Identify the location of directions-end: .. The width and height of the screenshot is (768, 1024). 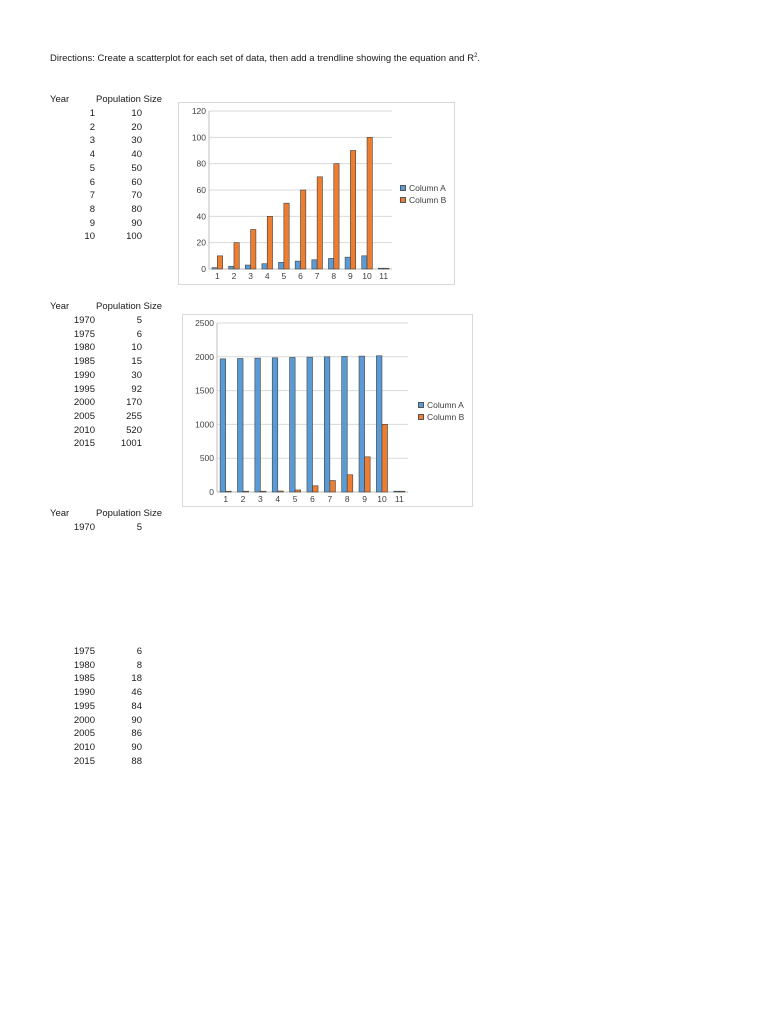
(479, 59).